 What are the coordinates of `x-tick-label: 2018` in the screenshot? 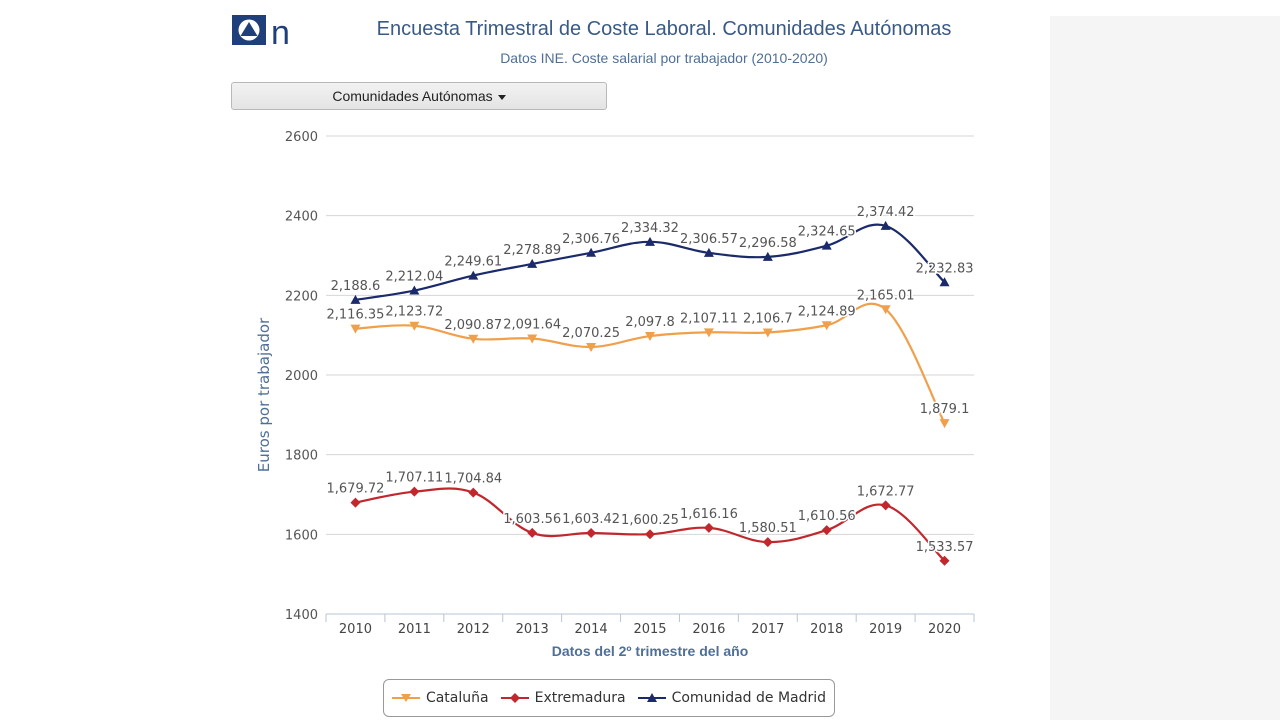 It's located at (826, 629).